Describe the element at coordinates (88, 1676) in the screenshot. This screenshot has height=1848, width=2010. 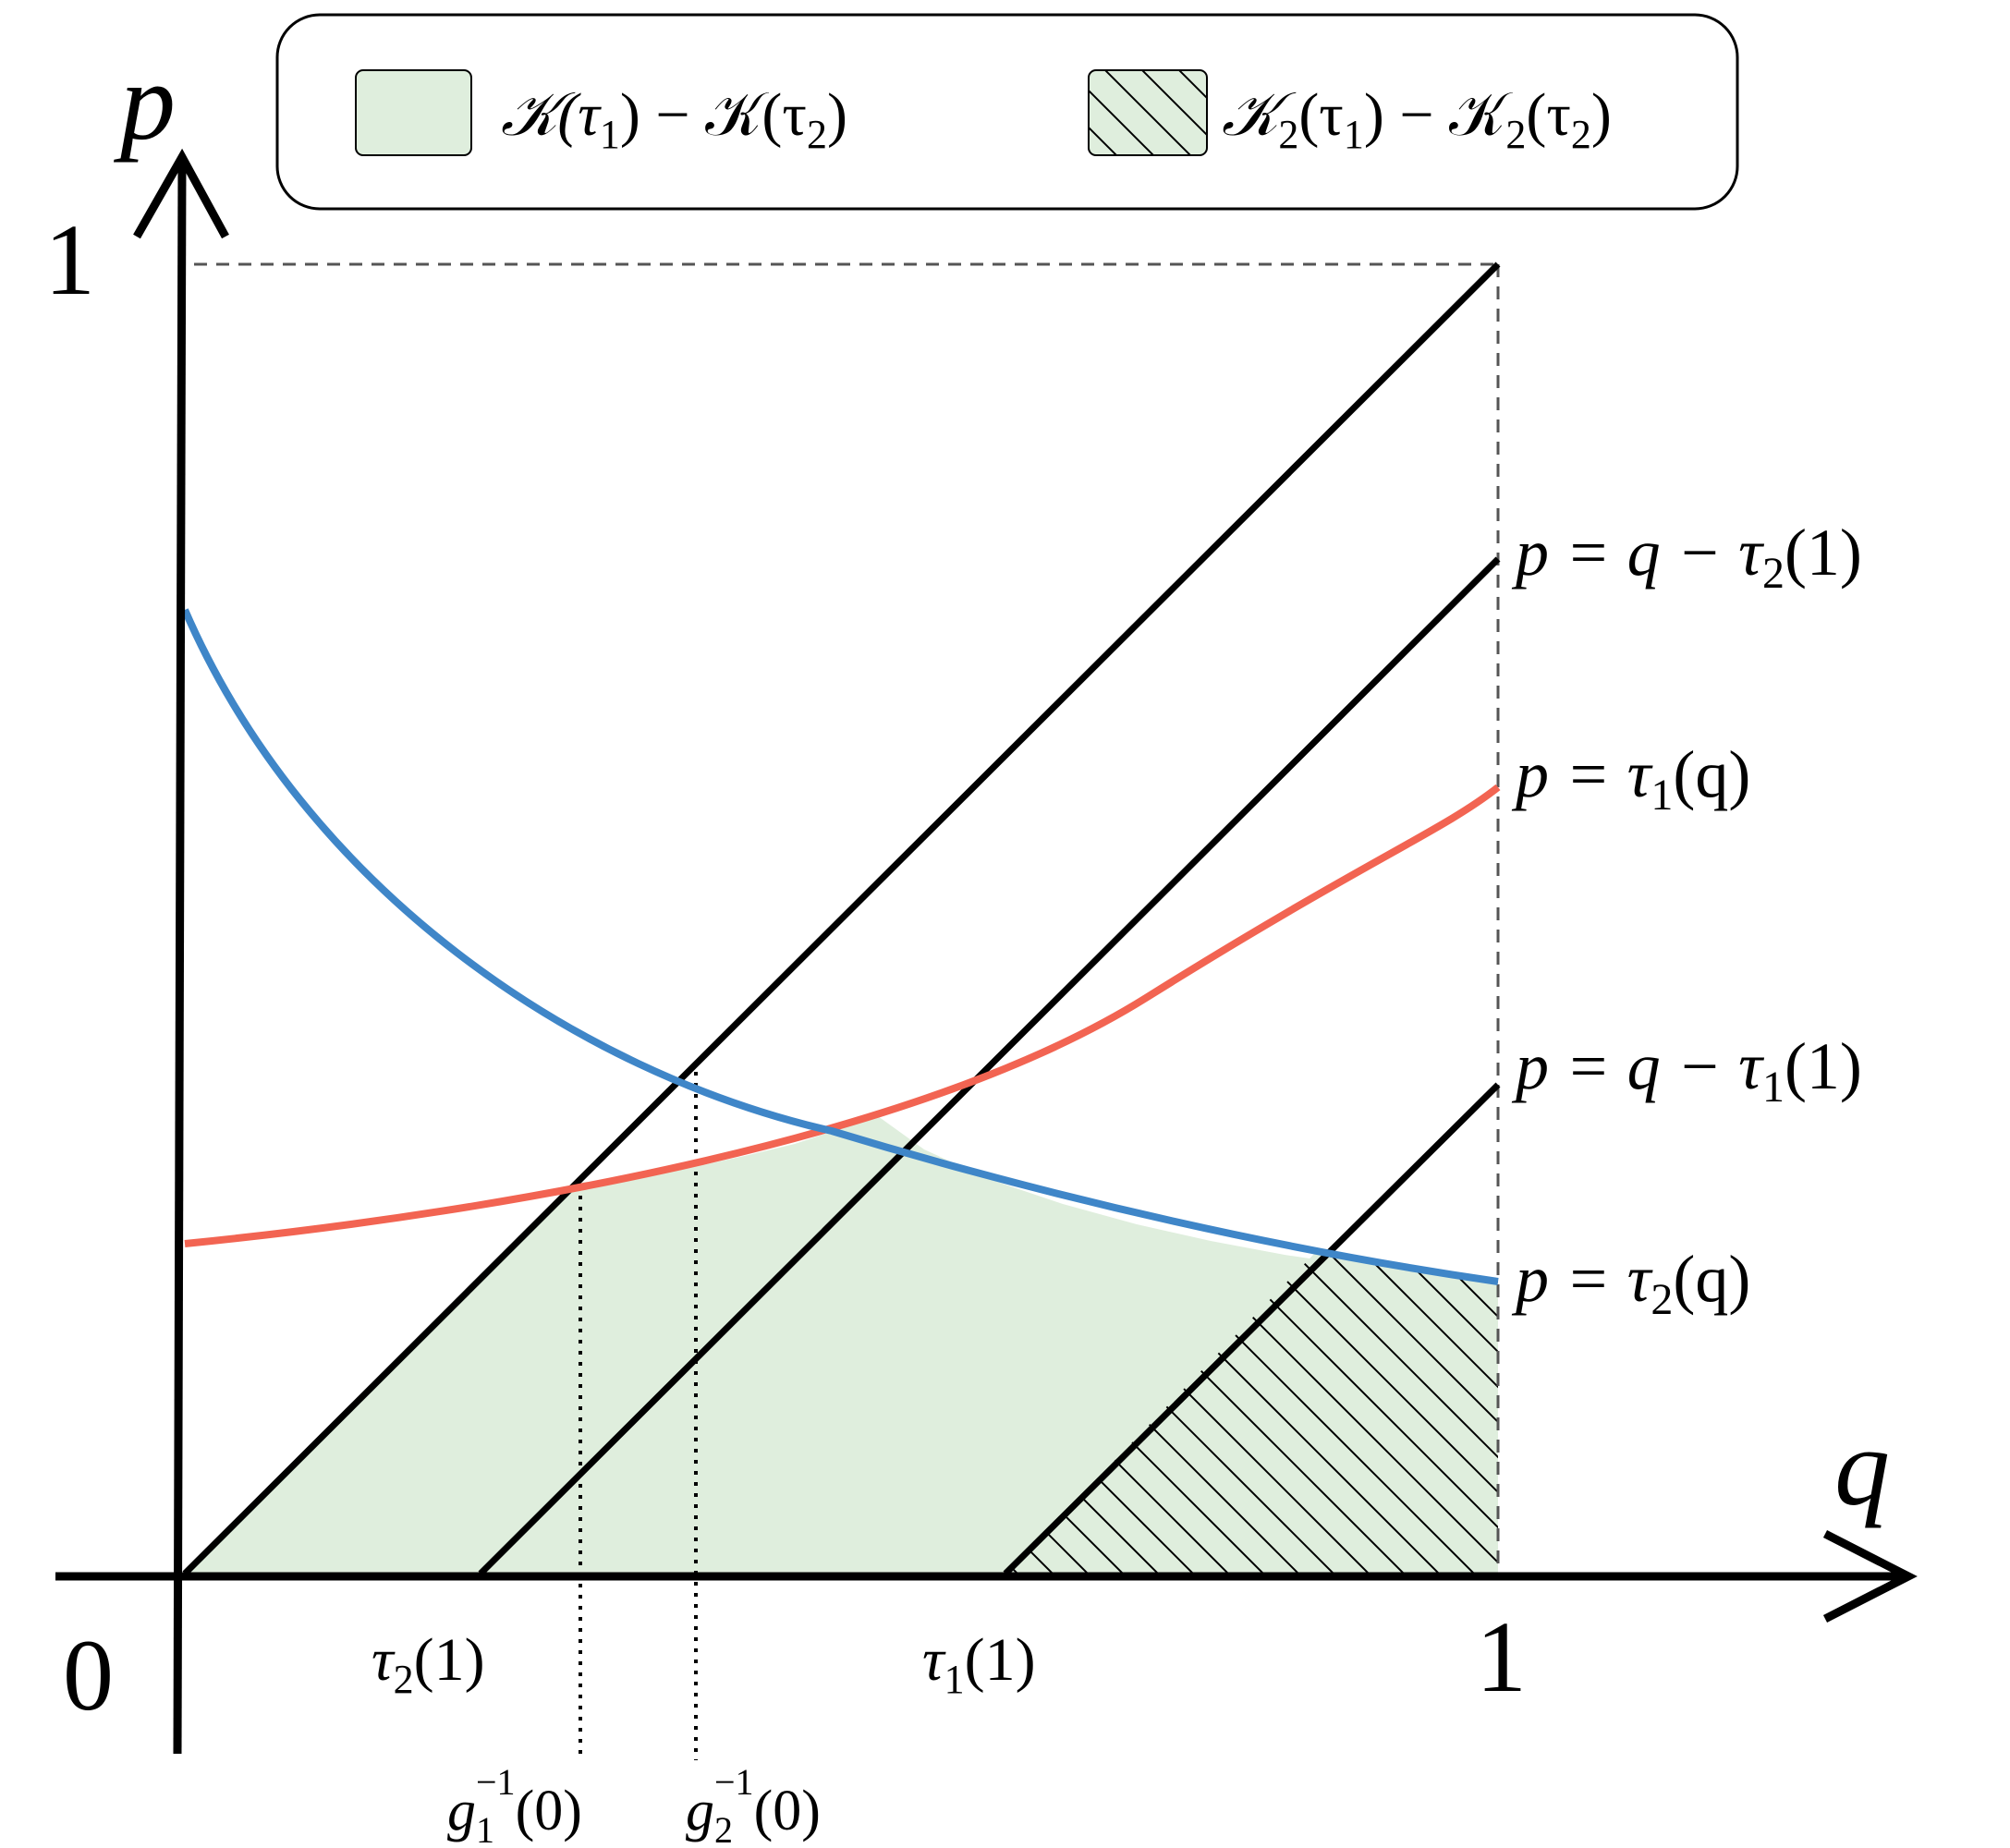
I see `origin-label: 0` at that location.